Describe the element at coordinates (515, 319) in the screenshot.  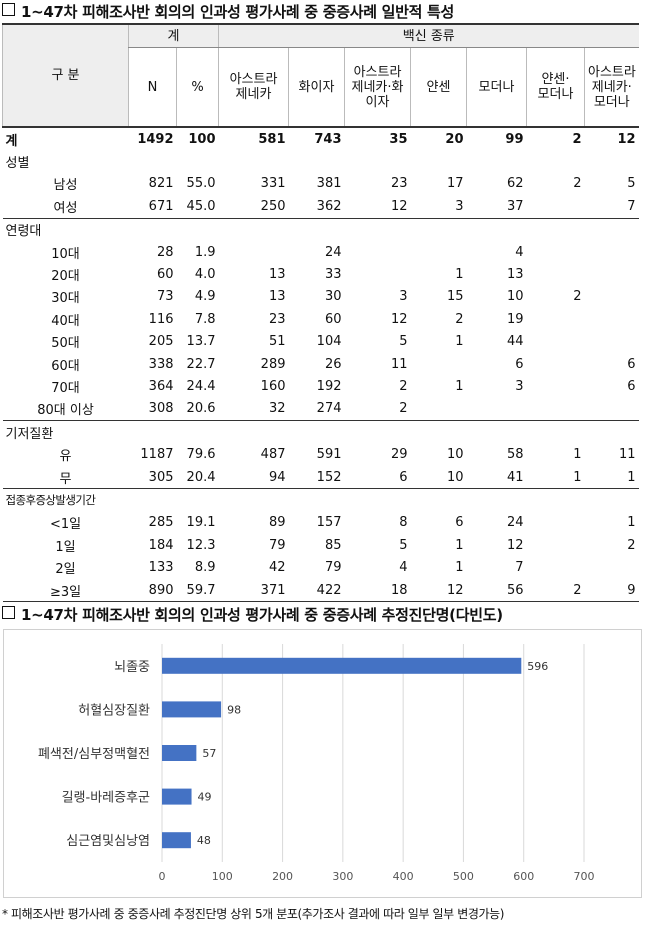
I see `cell-vaccine-4: 19` at that location.